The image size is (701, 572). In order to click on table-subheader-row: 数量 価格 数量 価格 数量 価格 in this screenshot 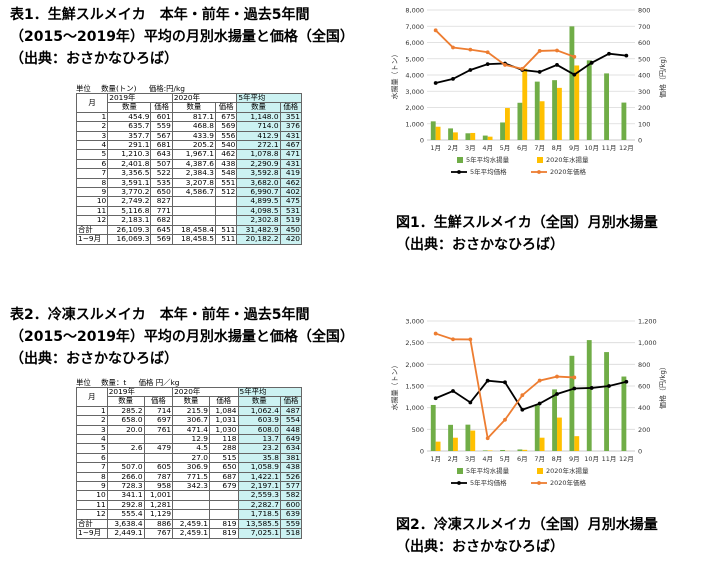, I will do `click(190, 107)`.